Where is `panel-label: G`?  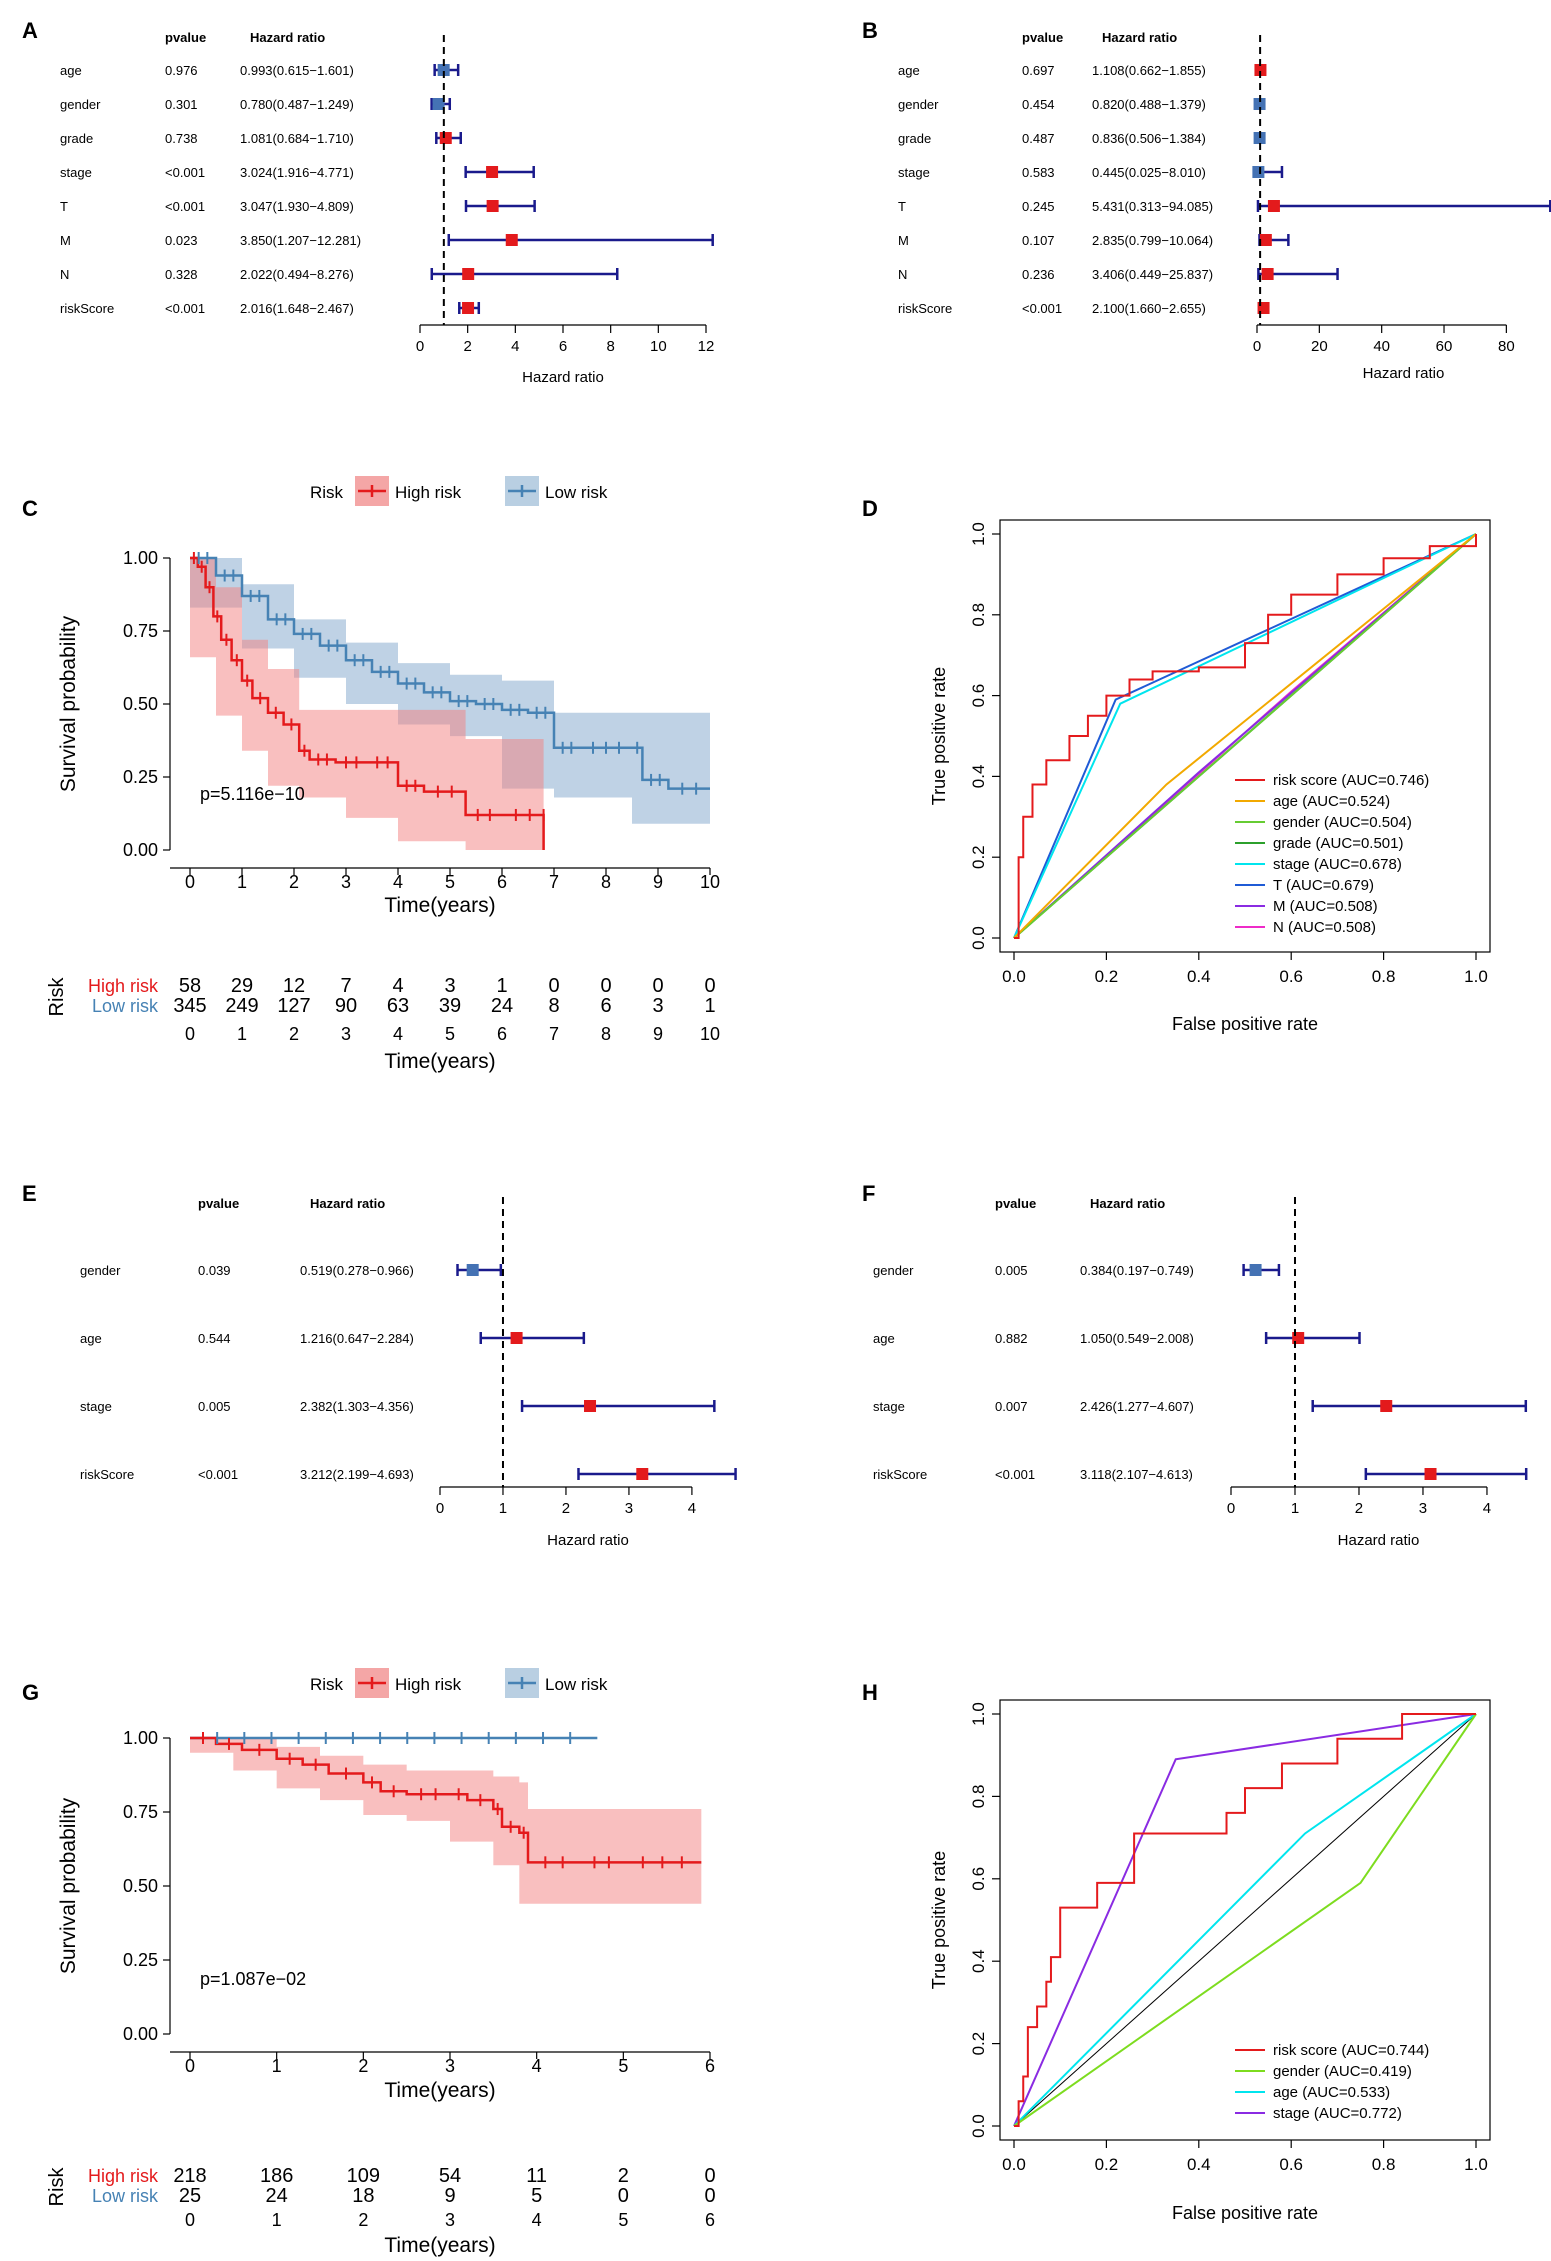
panel-label: G is located at coordinates (30, 1692).